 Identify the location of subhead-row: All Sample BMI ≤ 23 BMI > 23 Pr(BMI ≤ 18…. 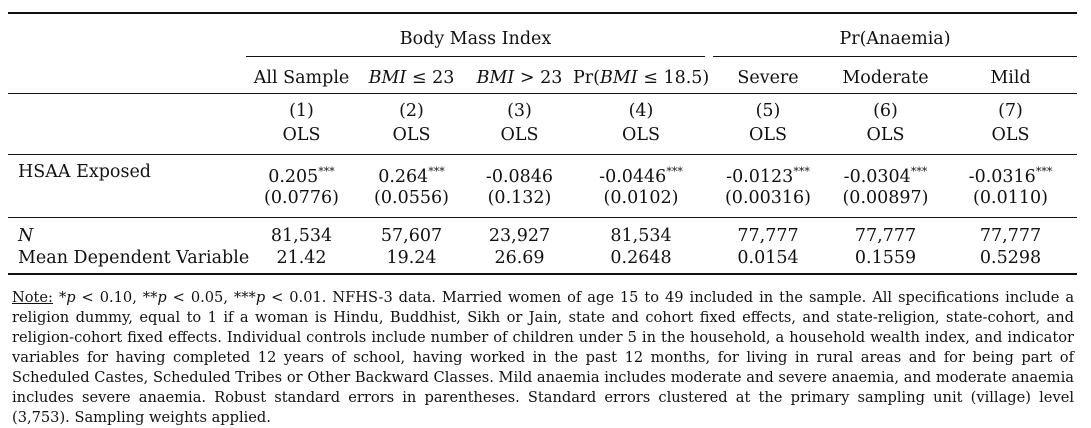
(542, 75).